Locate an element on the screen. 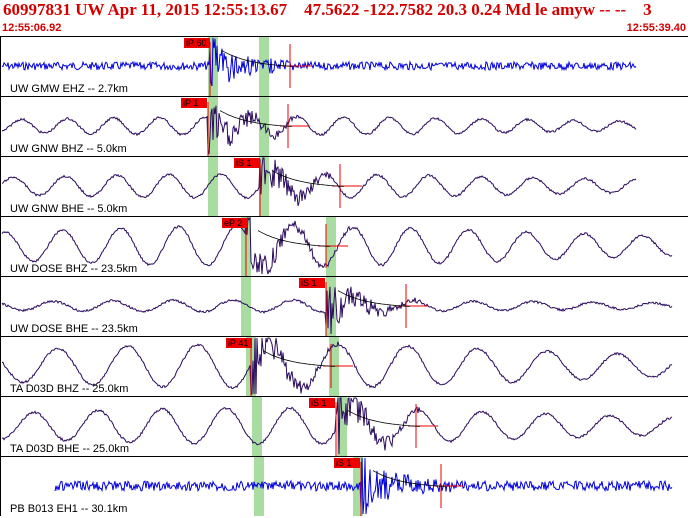 The image size is (688, 518). station-label: UW GNW BHZ -- 5.0km is located at coordinates (68, 149).